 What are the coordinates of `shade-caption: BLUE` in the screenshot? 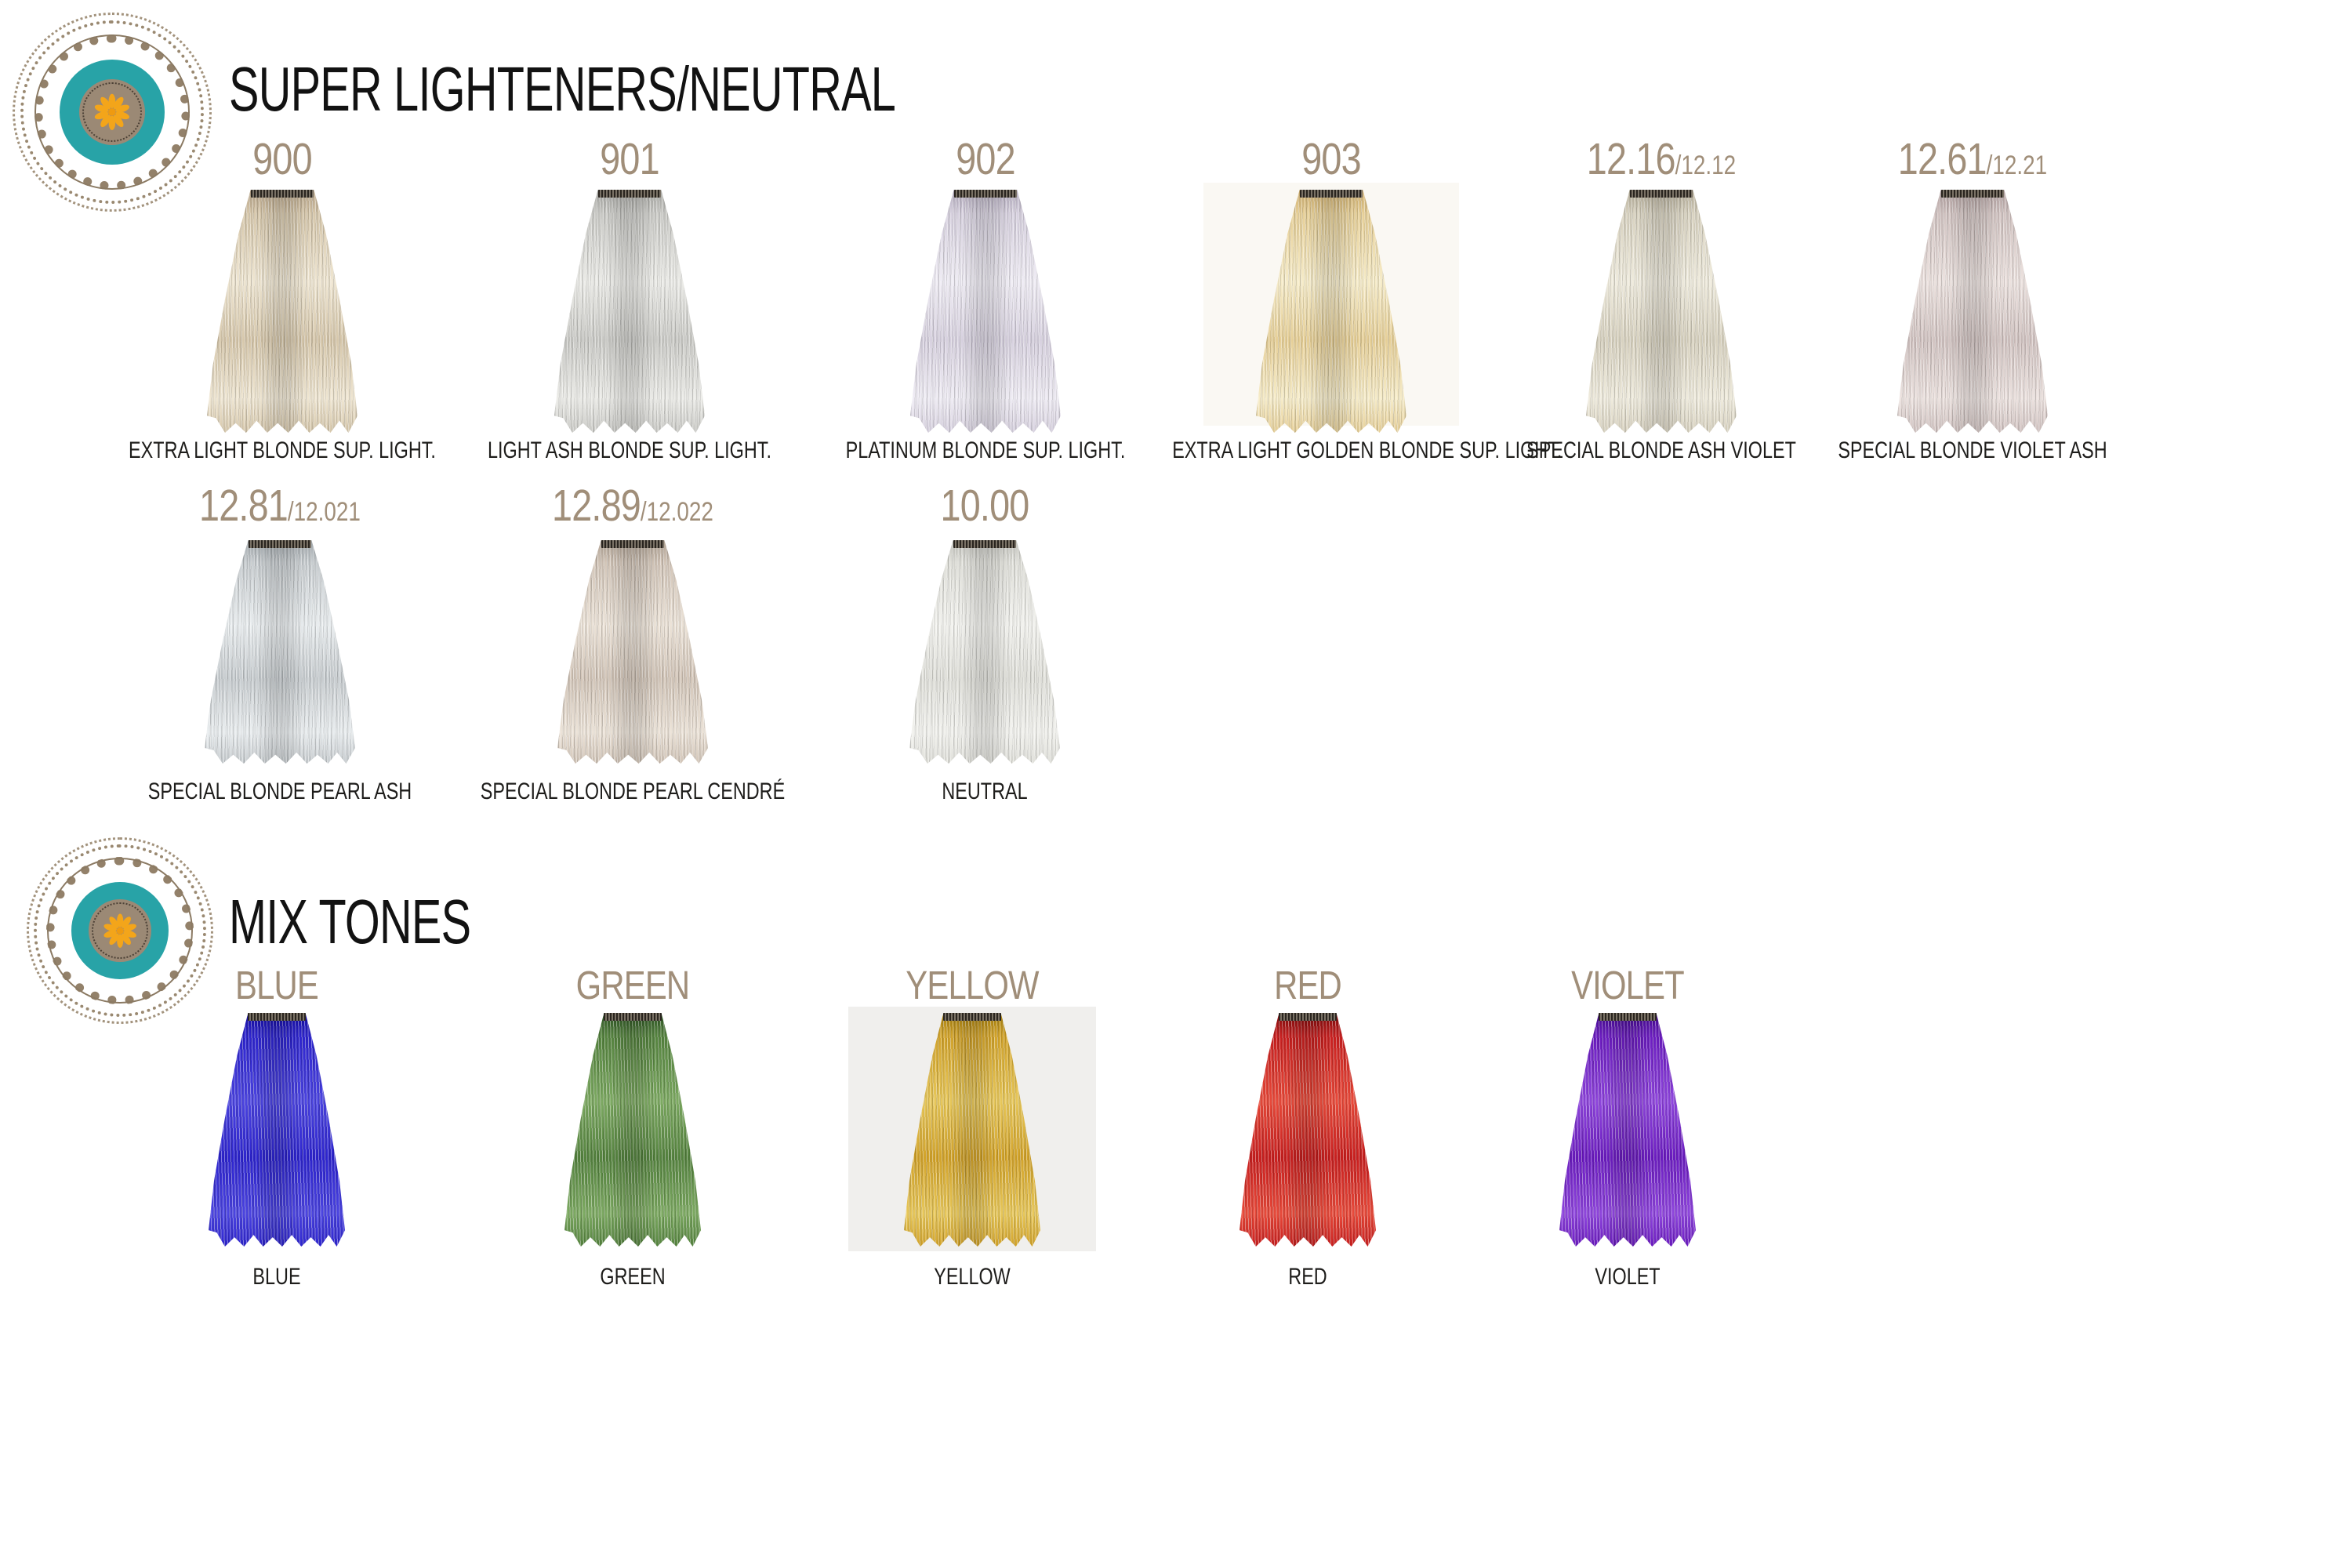 It's located at (276, 1277).